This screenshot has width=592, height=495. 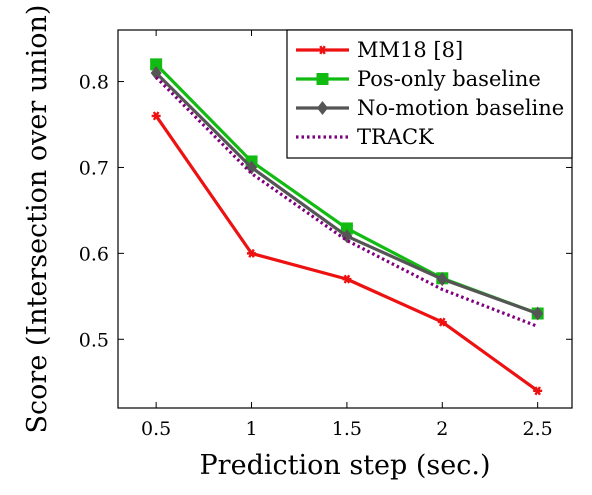 I want to click on legend-label: TRACK, so click(x=395, y=137).